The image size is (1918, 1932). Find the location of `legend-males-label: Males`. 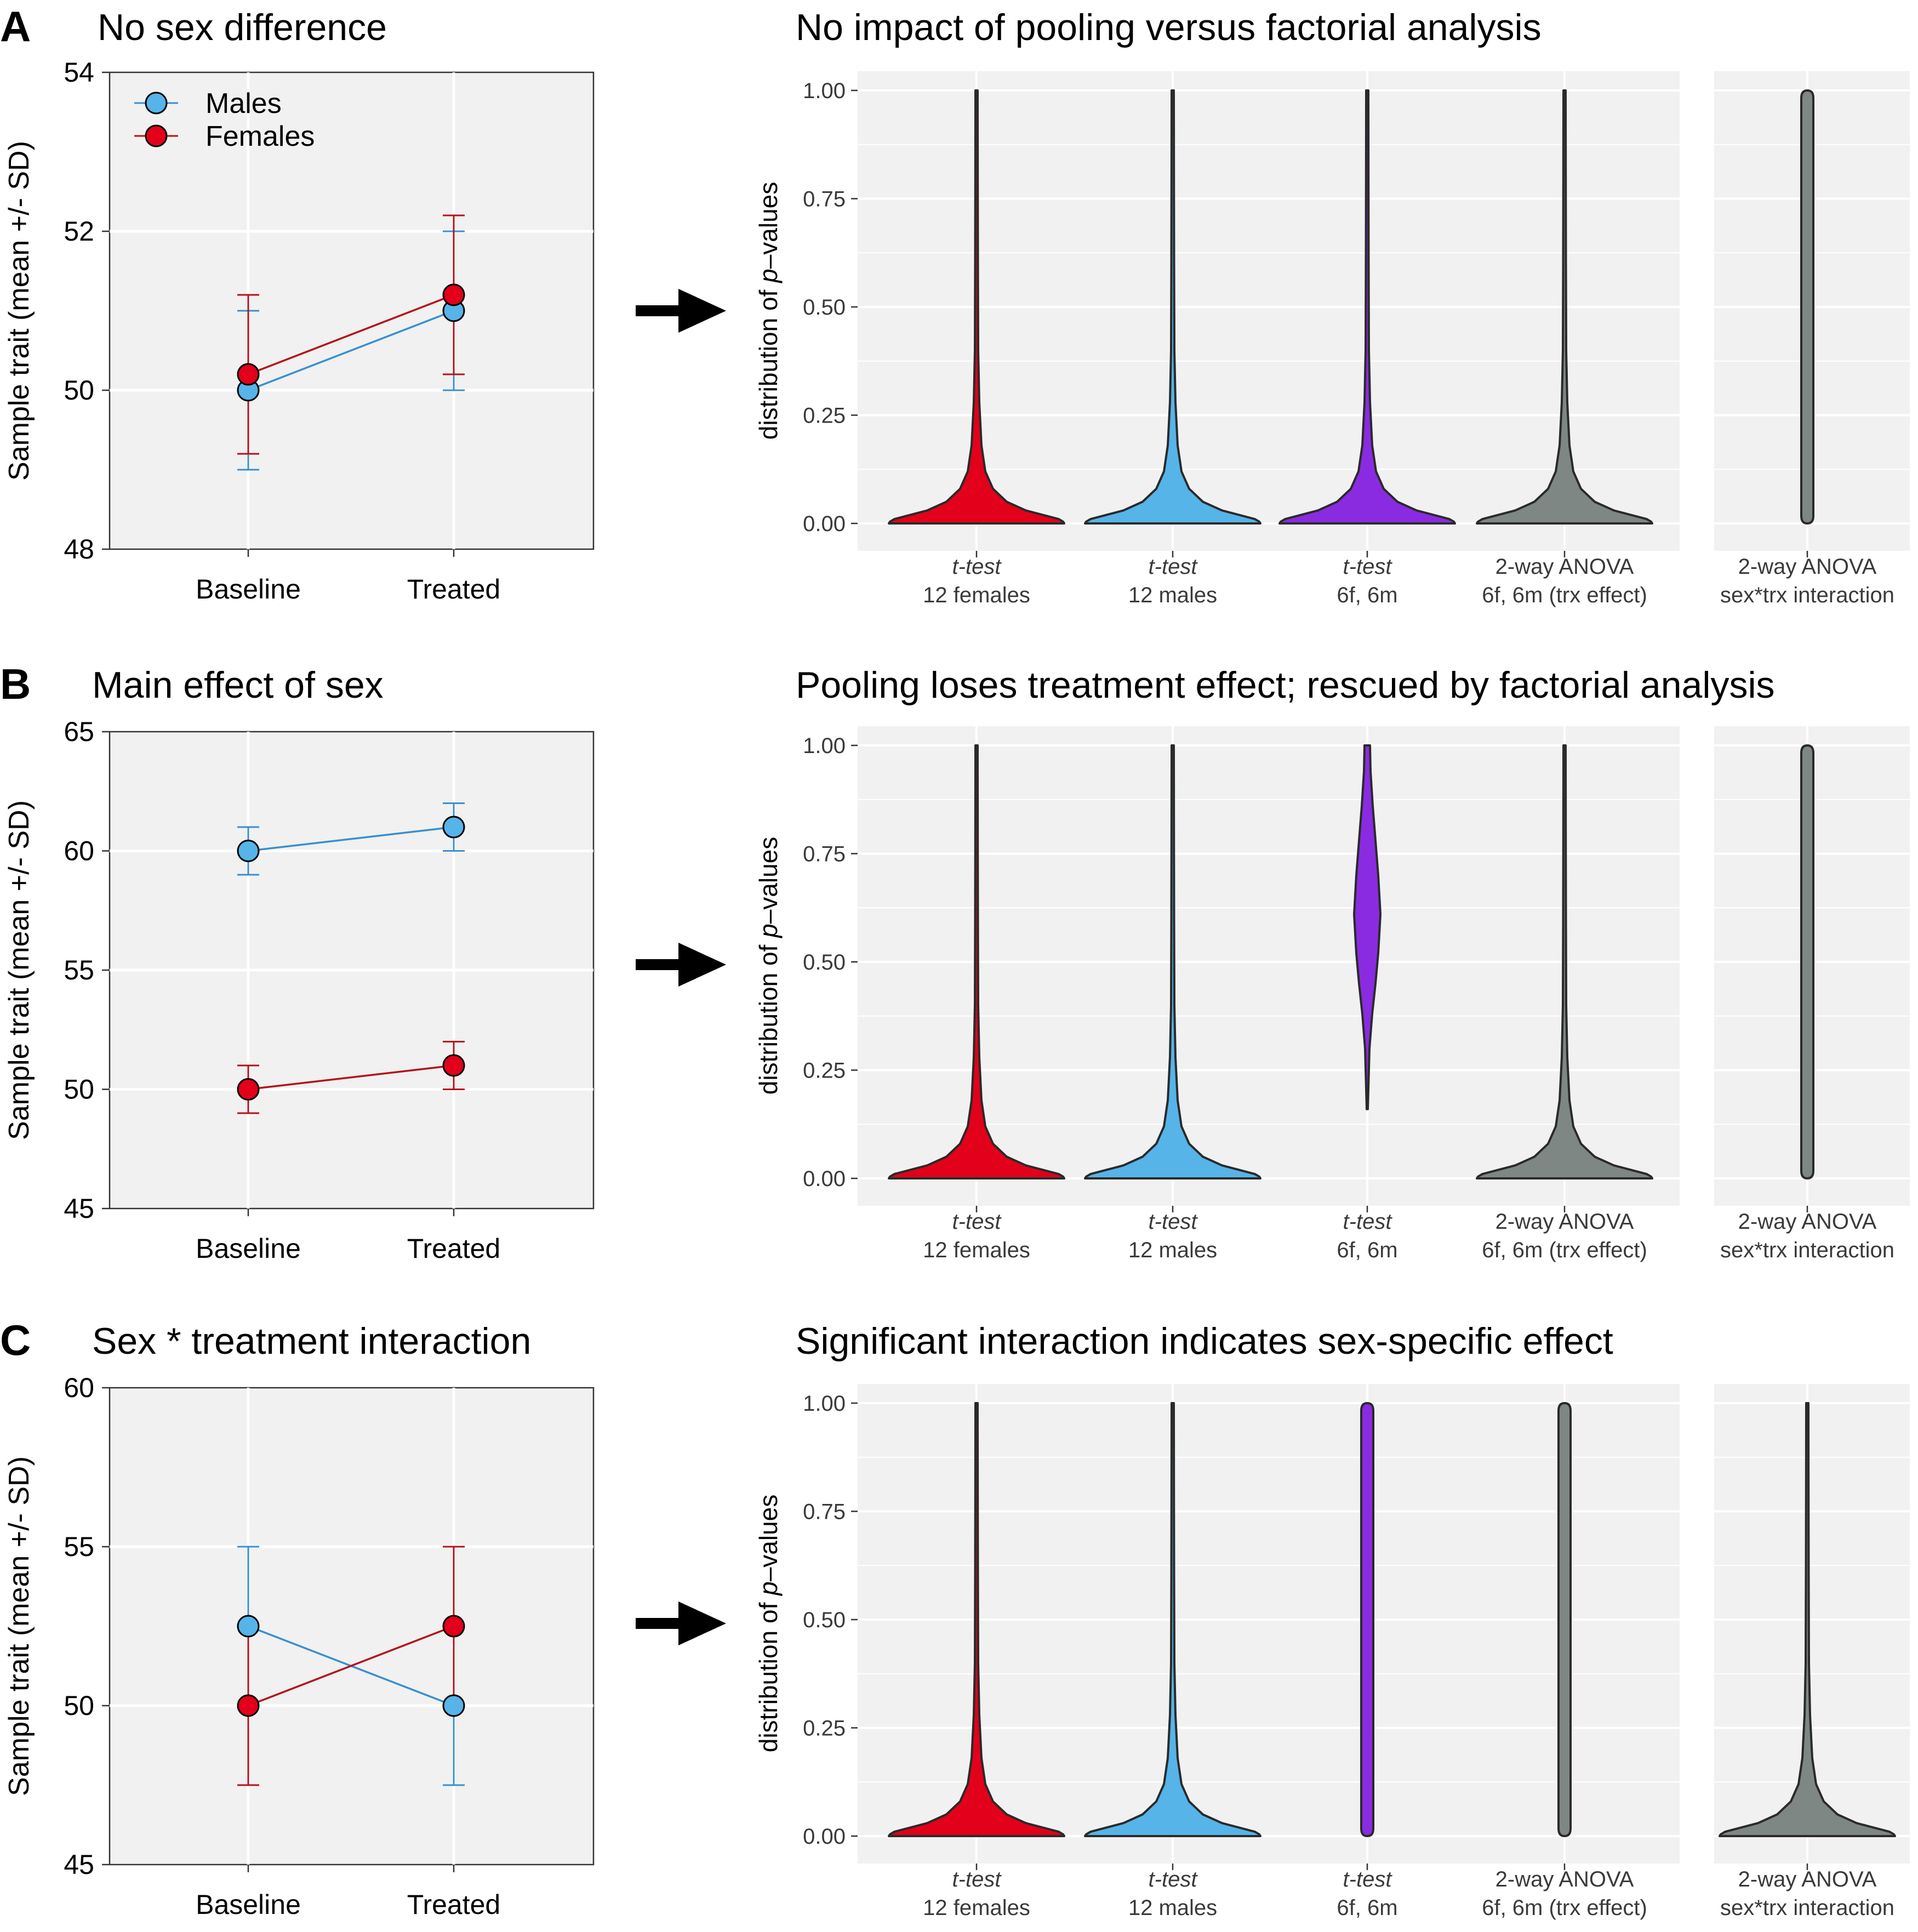

legend-males-label: Males is located at coordinates (244, 103).